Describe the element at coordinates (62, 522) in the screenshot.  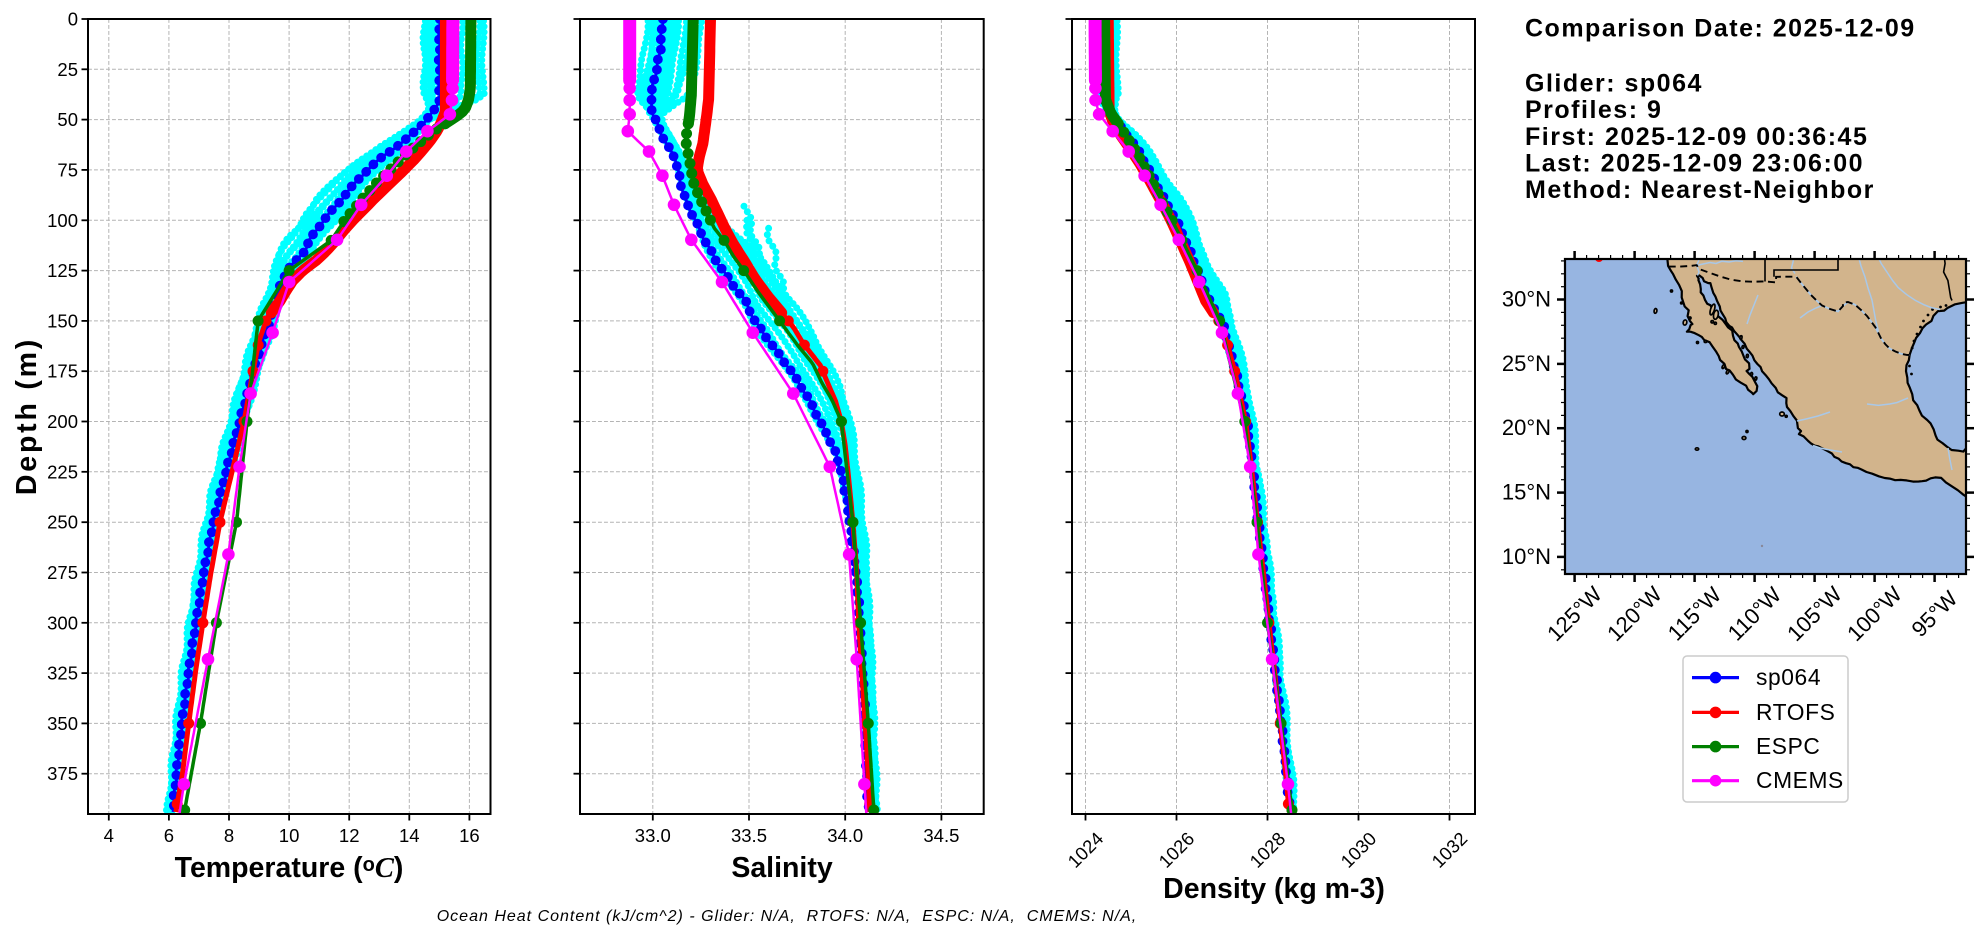
I see `svg-text: 250` at that location.